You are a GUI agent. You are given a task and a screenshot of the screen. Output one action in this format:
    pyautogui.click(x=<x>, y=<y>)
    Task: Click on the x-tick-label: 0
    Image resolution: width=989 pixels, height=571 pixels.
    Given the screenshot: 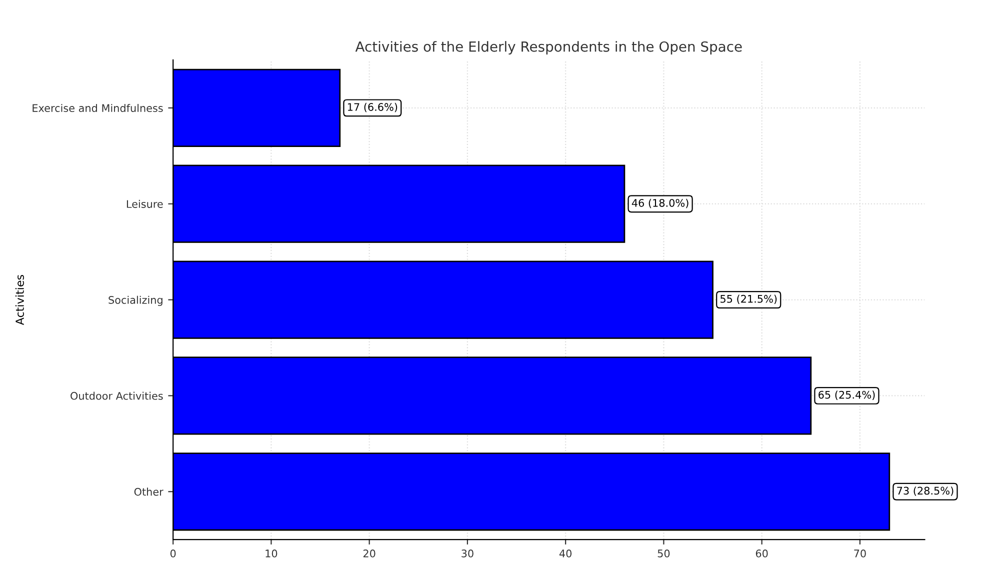 What is the action you would take?
    pyautogui.click(x=173, y=554)
    